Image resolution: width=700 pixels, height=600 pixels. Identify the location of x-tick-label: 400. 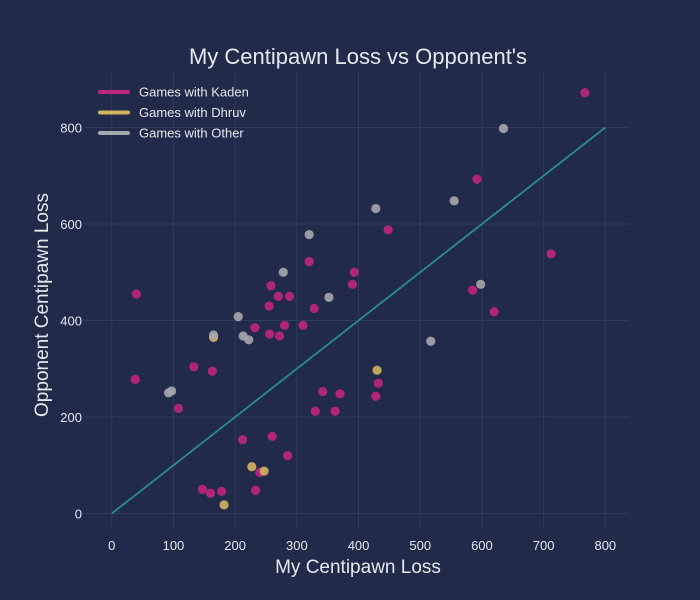
(359, 545).